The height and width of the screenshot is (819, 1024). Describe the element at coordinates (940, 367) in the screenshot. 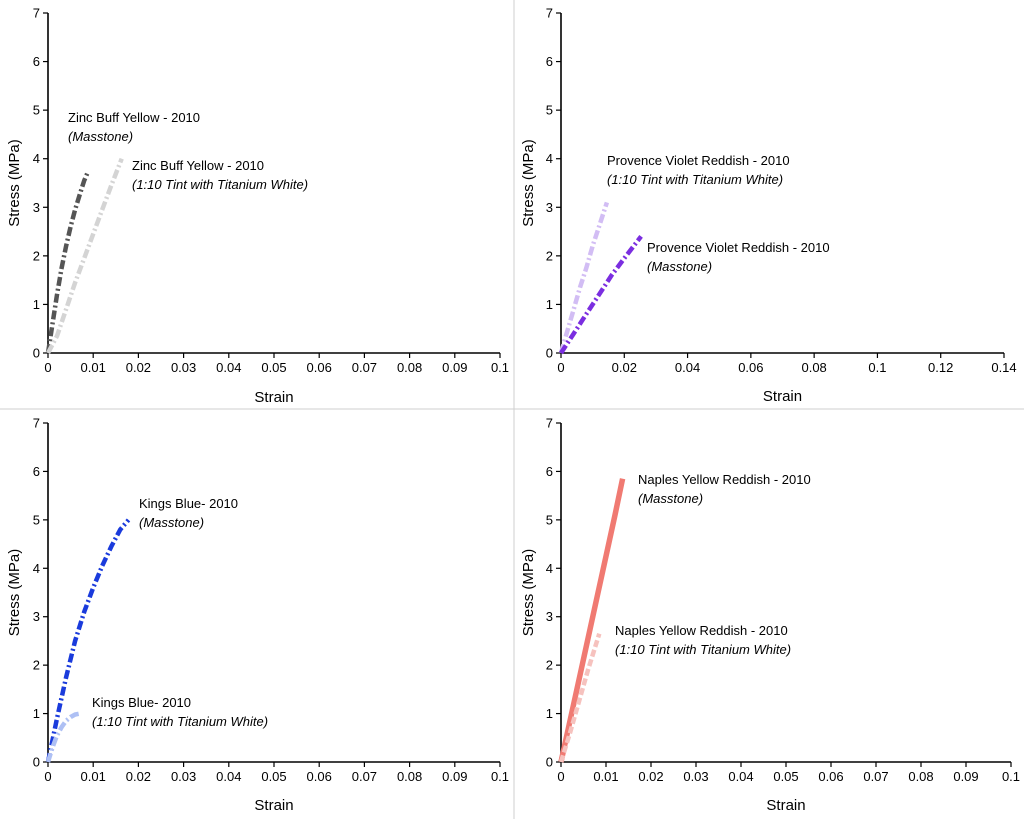

I see `x-tick-label: 0.12` at that location.